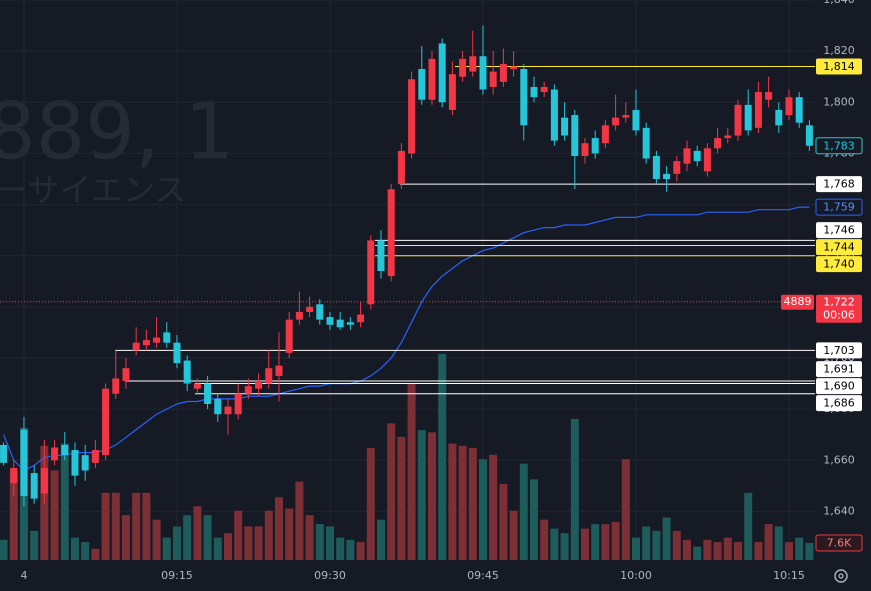 The image size is (871, 591). What do you see at coordinates (839, 184) in the screenshot?
I see `price-label: 1,768` at bounding box center [839, 184].